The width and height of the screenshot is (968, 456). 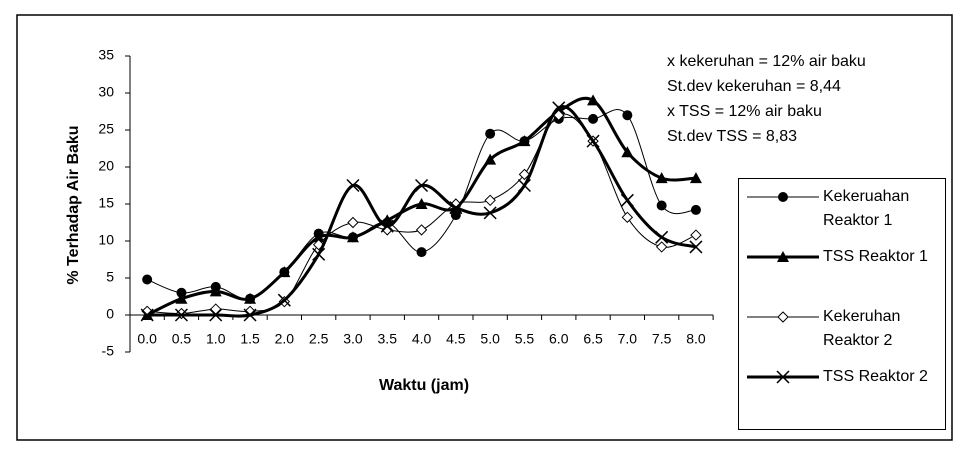 What do you see at coordinates (732, 136) in the screenshot?
I see `annotation: St.dev TSS = 8,83` at bounding box center [732, 136].